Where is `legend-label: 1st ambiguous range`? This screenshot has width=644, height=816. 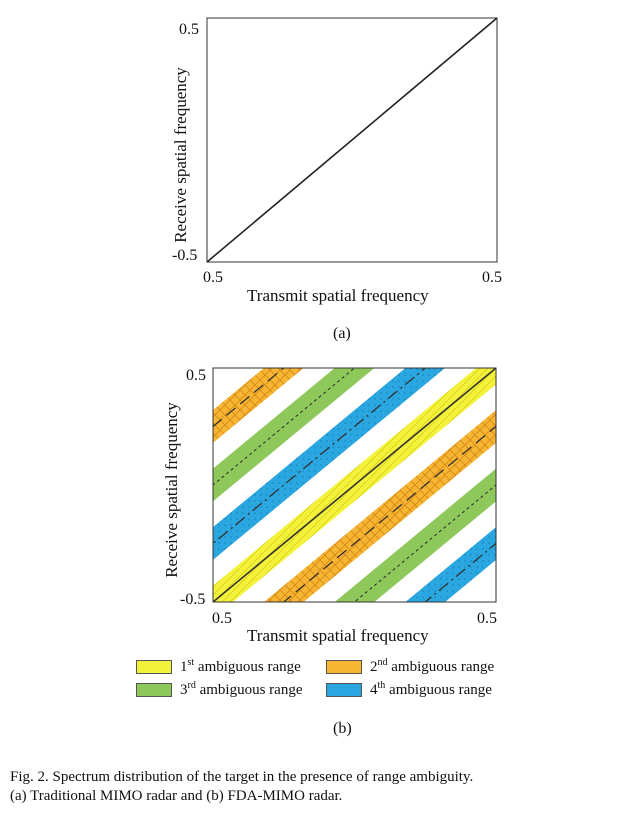 legend-label: 1st ambiguous range is located at coordinates (240, 666).